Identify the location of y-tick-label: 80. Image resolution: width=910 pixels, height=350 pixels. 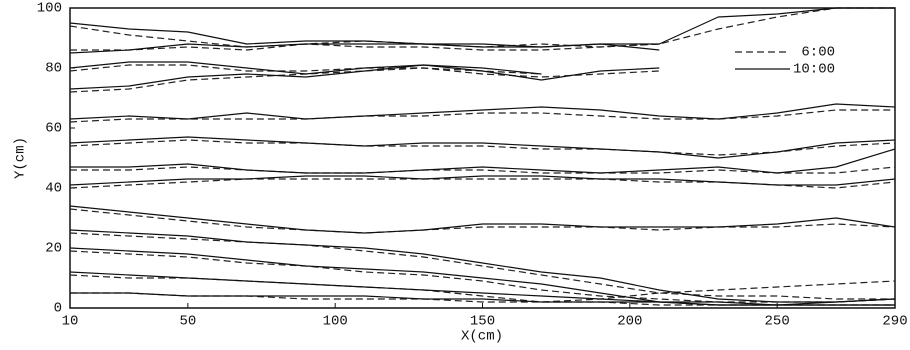
(53, 69).